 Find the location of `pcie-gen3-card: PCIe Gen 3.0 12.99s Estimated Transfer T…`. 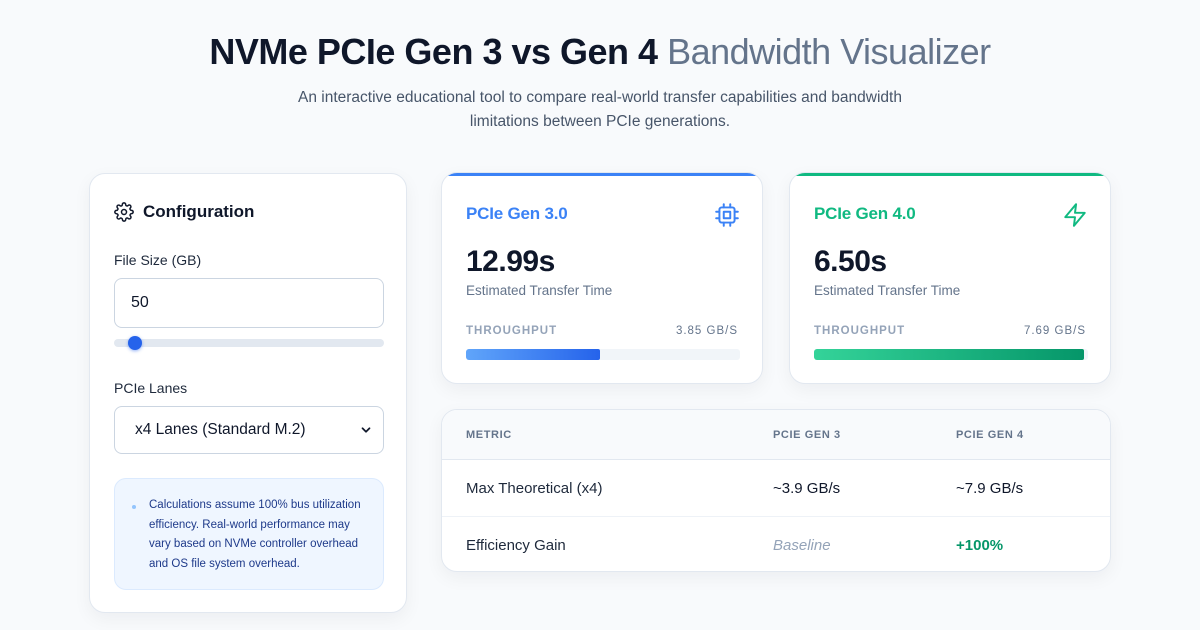

pcie-gen3-card: PCIe Gen 3.0 12.99s Estimated Transfer T… is located at coordinates (602, 278).